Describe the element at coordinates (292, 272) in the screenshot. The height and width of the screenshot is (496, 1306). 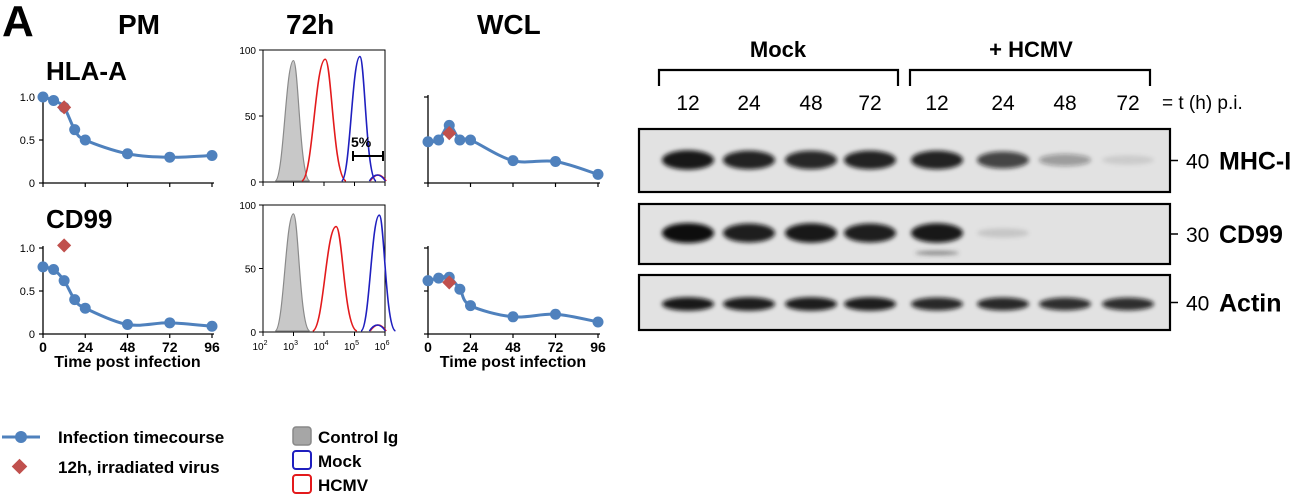
I see `histogram-control-ig` at that location.